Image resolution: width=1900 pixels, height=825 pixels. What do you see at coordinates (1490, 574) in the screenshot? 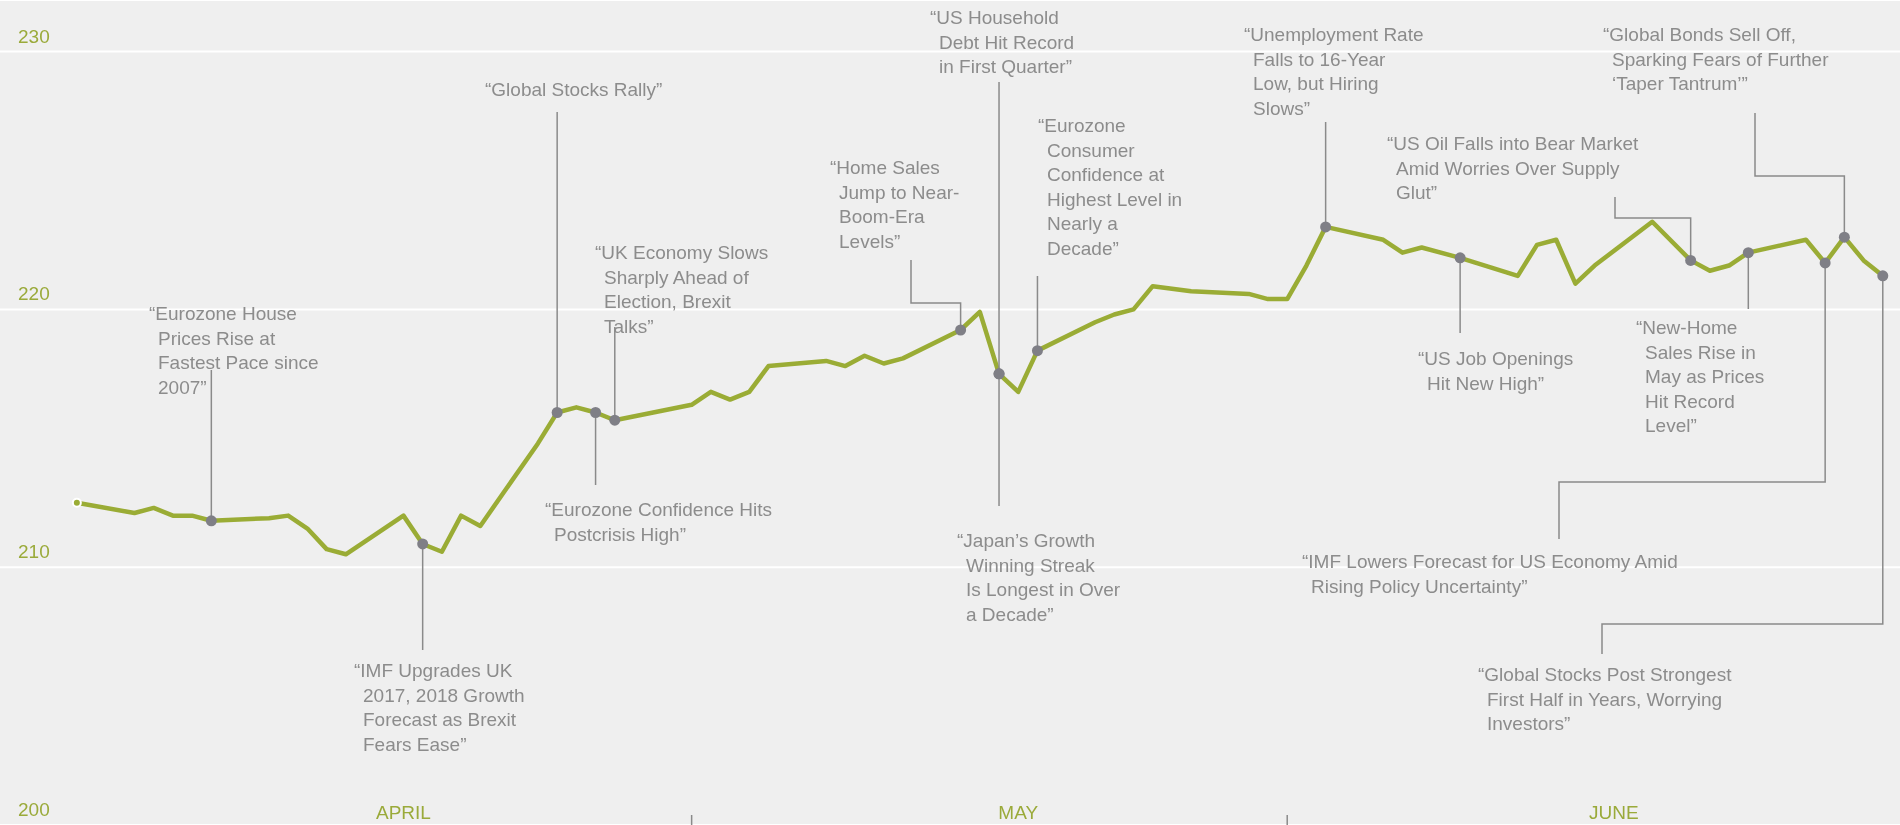
I see `annotation: “IMF Lowers Forecast for US Economy Amid Rising Policy Uncertainty”` at bounding box center [1490, 574].